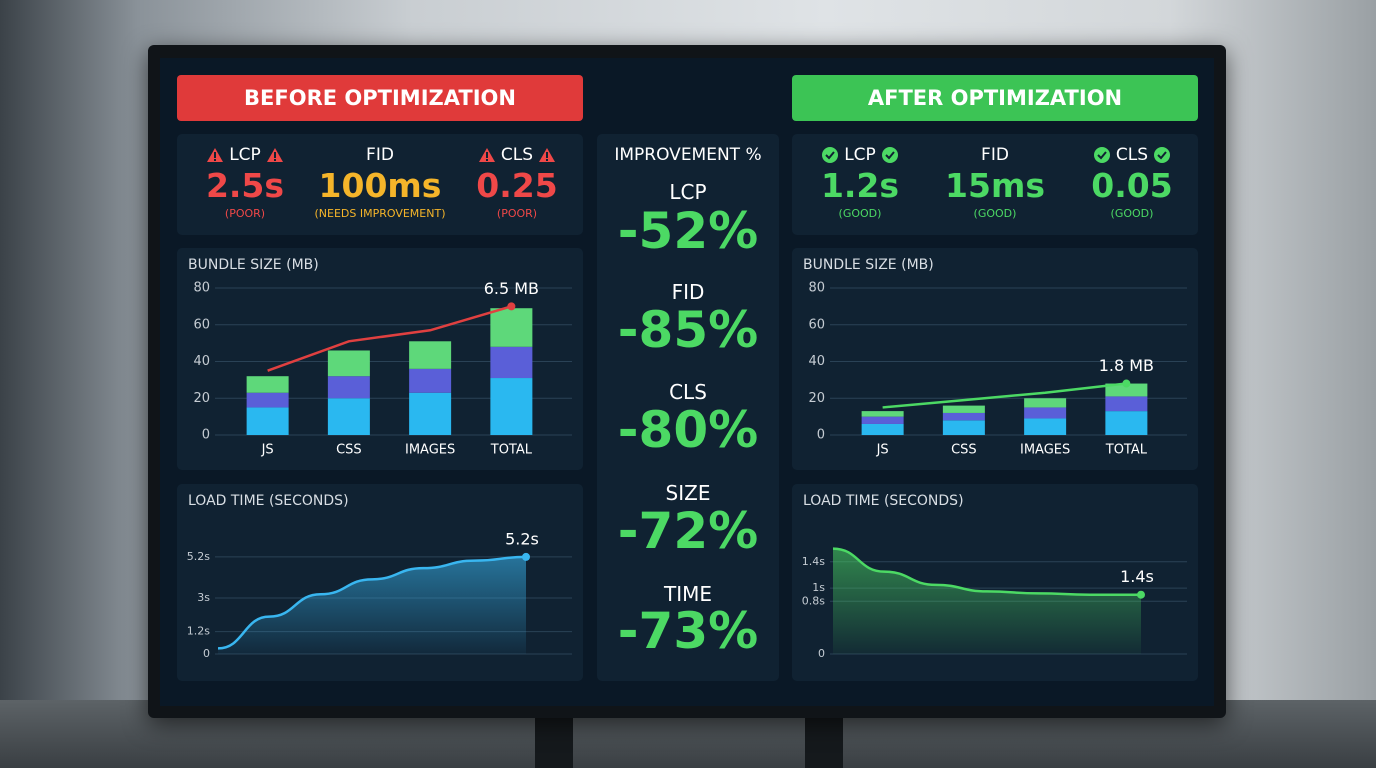 The image size is (1376, 768). I want to click on metric: CLS 0.25 (POOR), so click(517, 183).